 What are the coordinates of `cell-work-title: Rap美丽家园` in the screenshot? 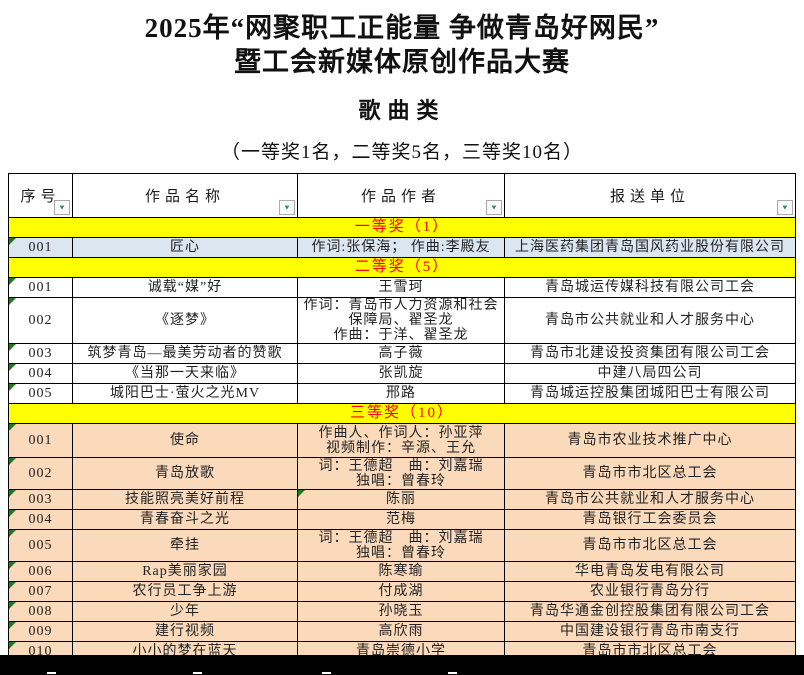 It's located at (185, 571).